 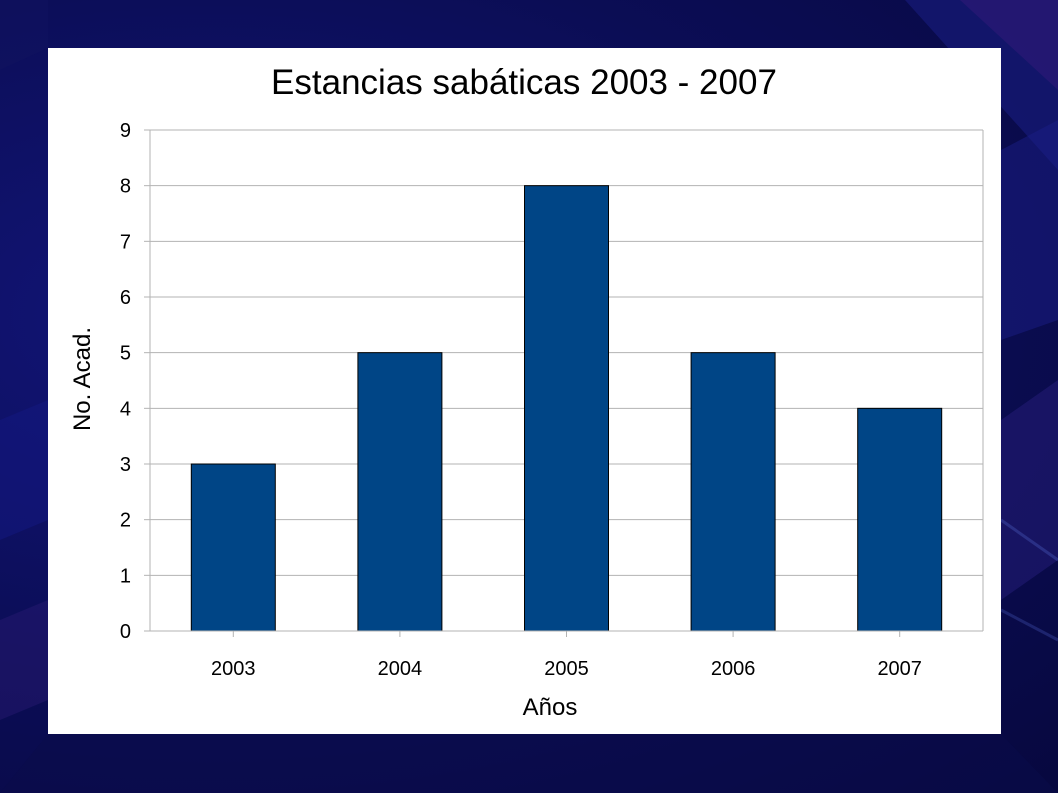 What do you see at coordinates (125, 465) in the screenshot?
I see `y-tick-label: 3` at bounding box center [125, 465].